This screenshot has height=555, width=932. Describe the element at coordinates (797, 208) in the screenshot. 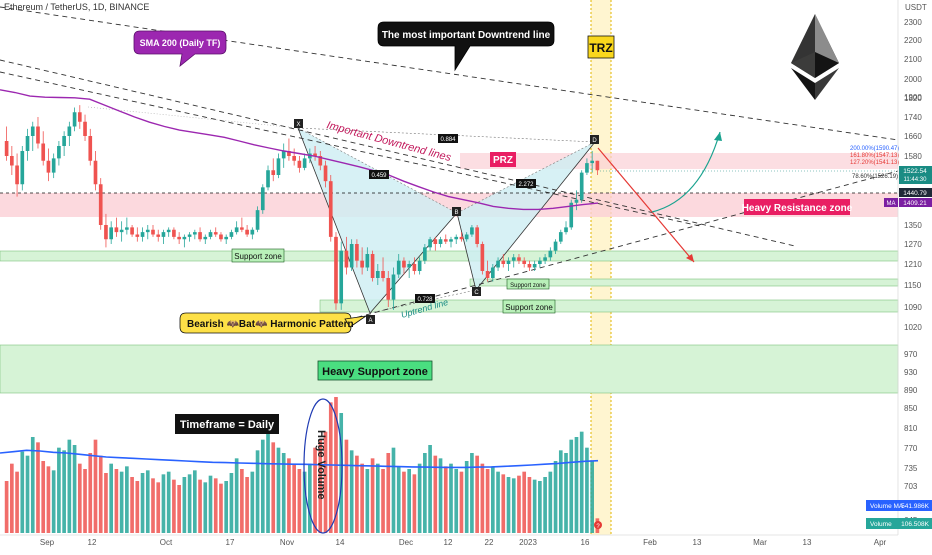

I see `heavy-resistance-text: Heavy Resistance zone` at that location.